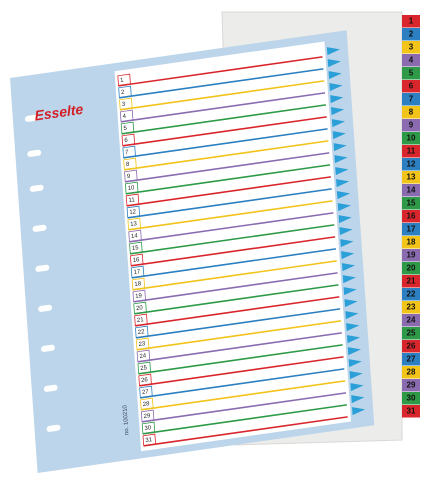  I want to click on row-number: 30, so click(148, 428).